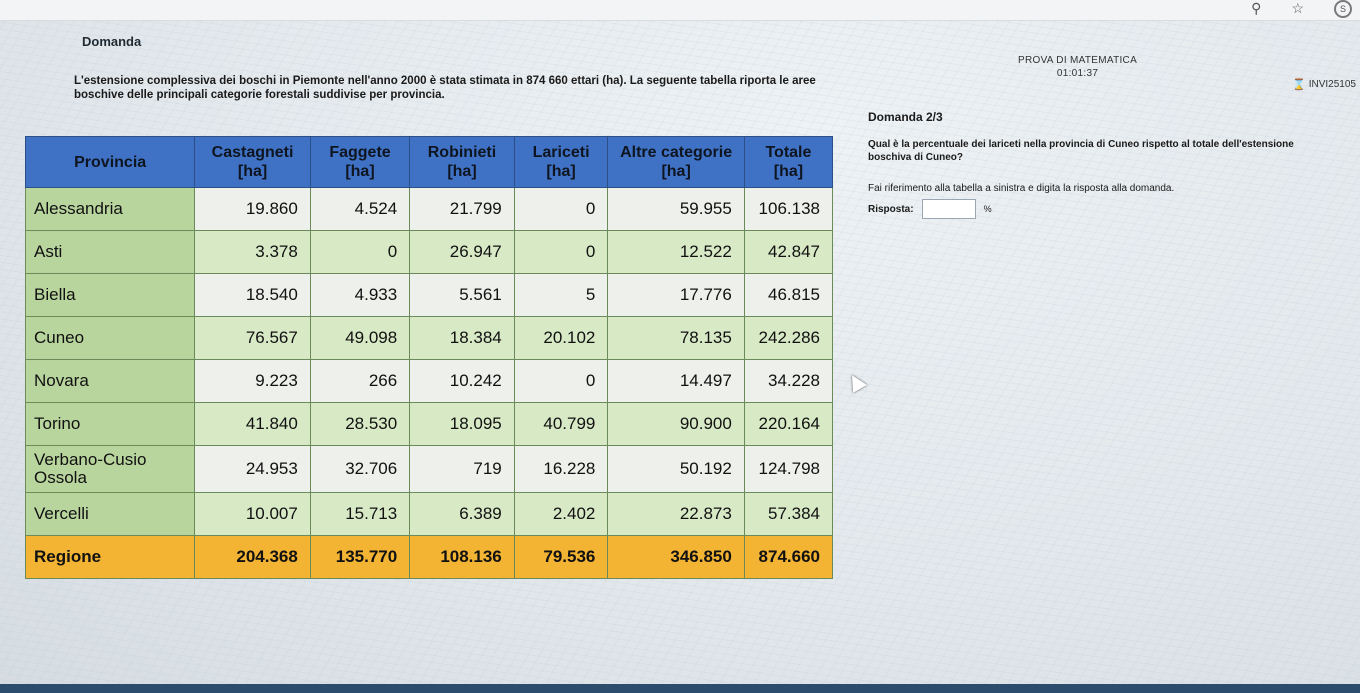 The image size is (1360, 693). I want to click on province-cell: Vercelli, so click(110, 514).